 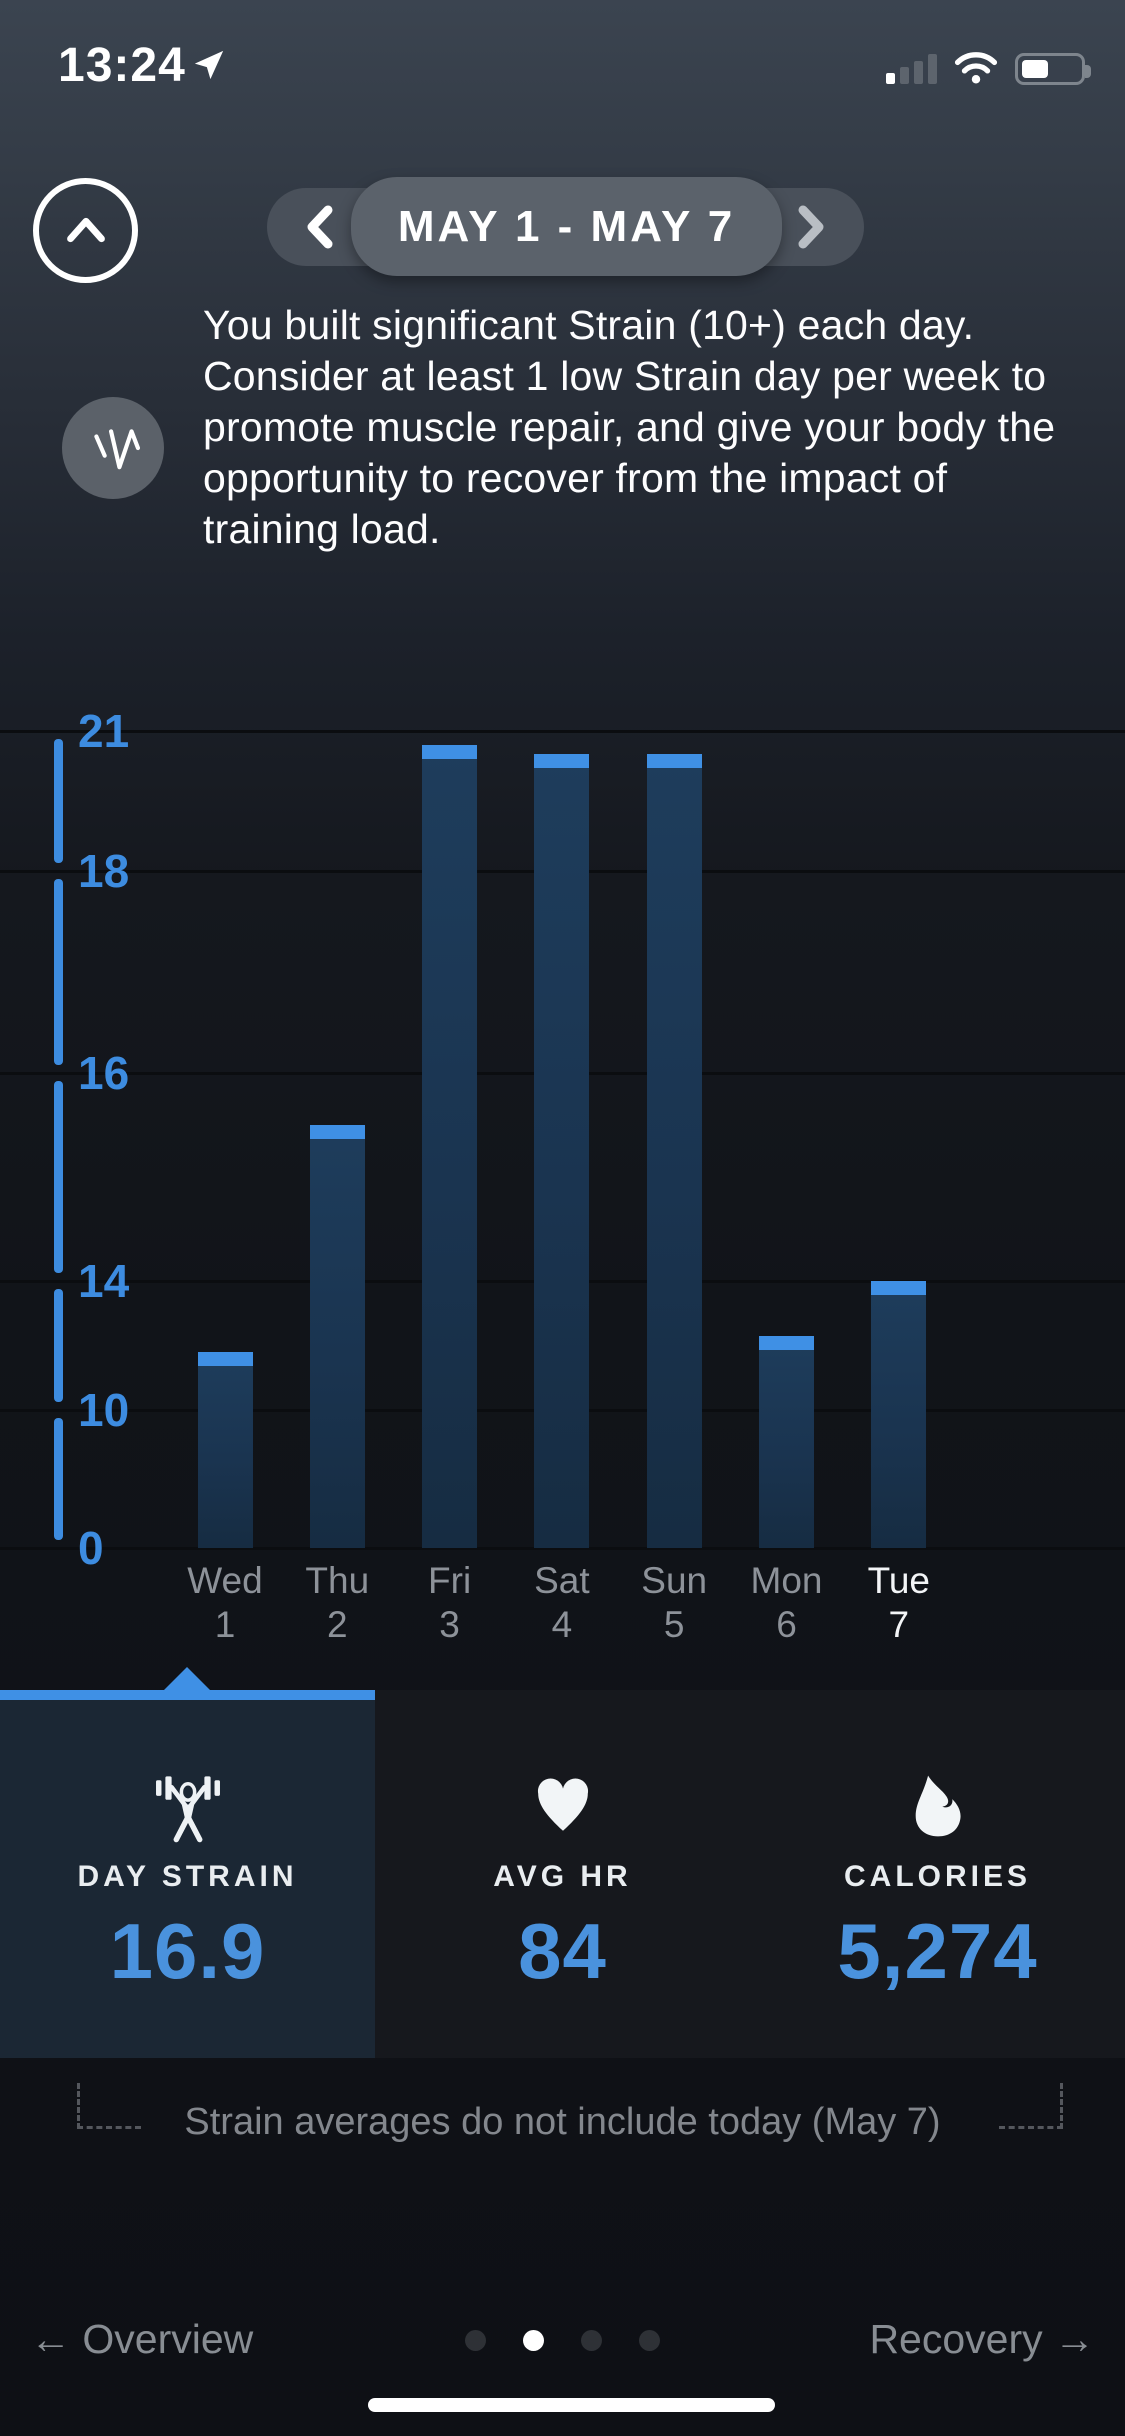 I want to click on stat-label: CALORIES, so click(x=937, y=1876).